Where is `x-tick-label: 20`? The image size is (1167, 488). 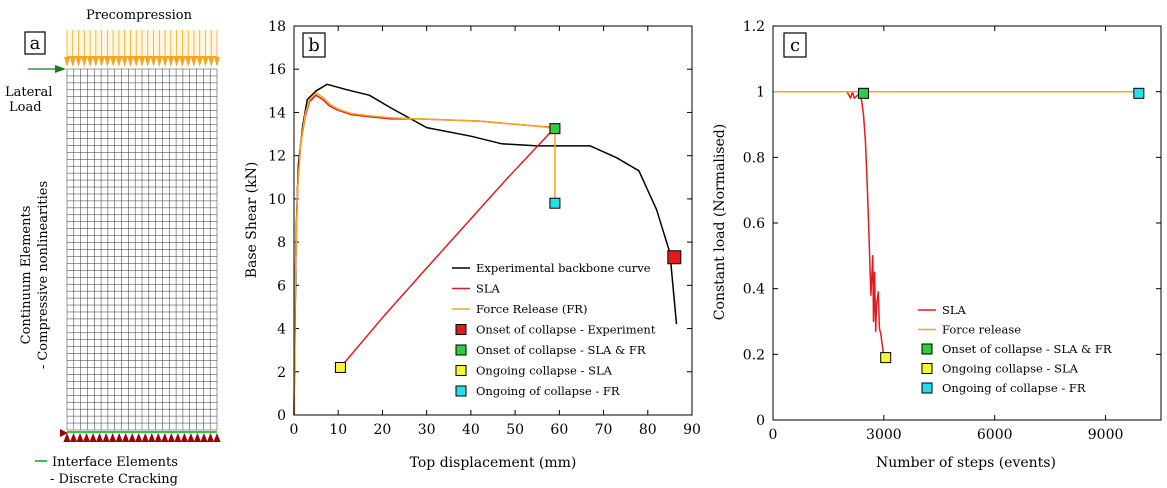 x-tick-label: 20 is located at coordinates (383, 430).